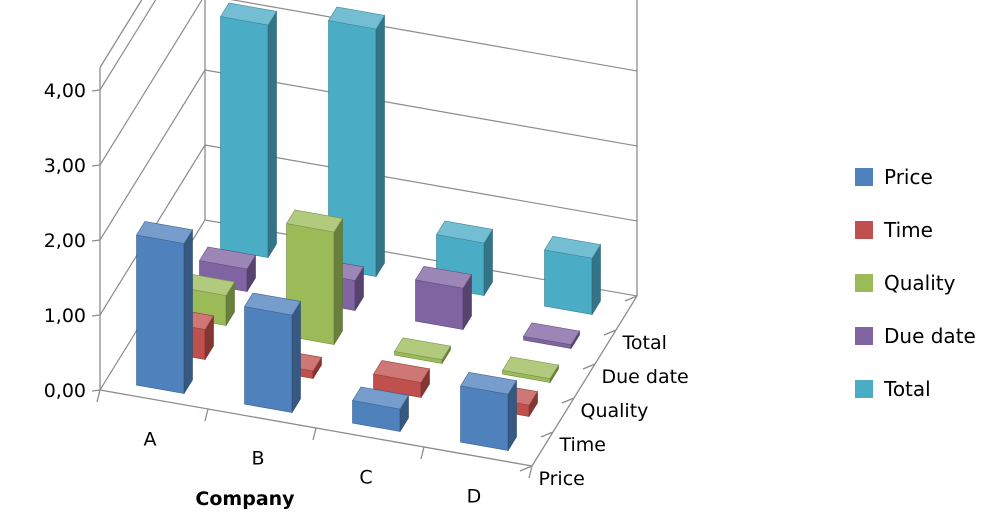 The image size is (992, 514). What do you see at coordinates (65, 391) in the screenshot?
I see `y-tick-label: 0,00` at bounding box center [65, 391].